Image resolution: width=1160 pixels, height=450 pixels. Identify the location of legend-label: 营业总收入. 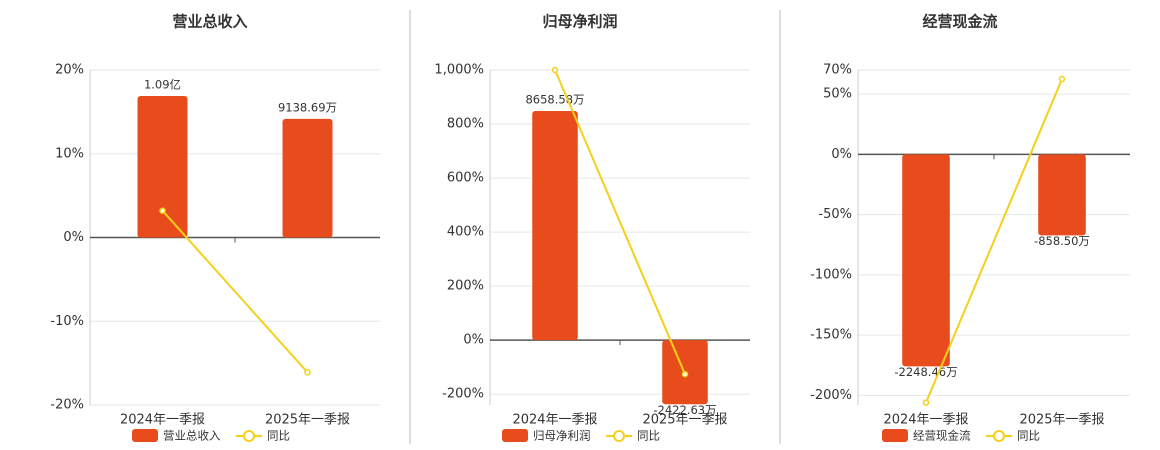
(192, 436).